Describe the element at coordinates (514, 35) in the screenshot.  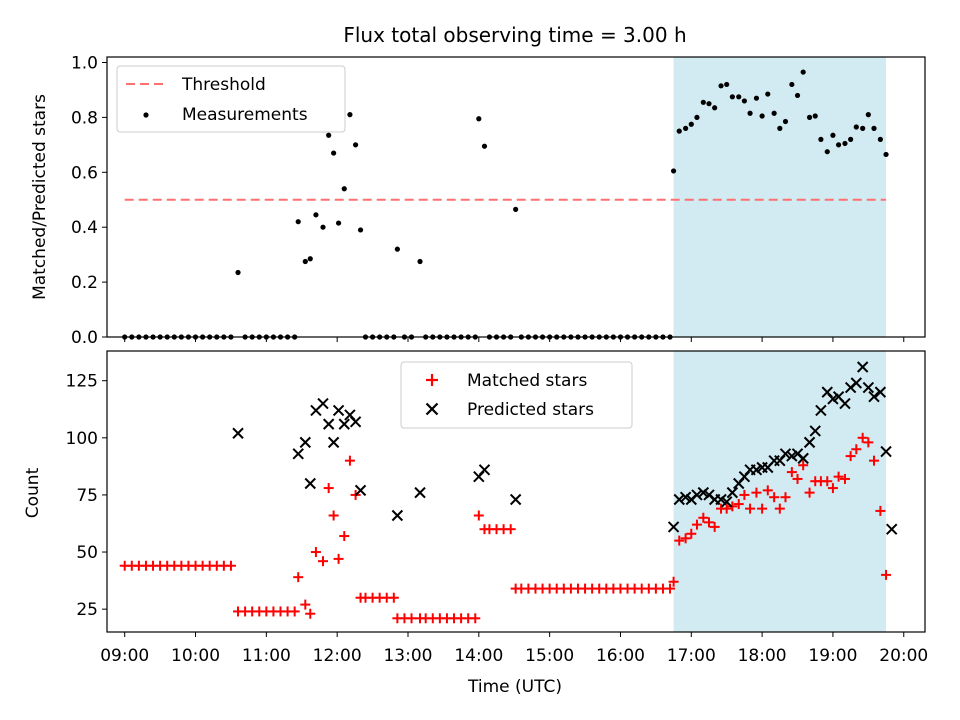
I see `chart-title: Flux total observing time = 3.00 h` at that location.